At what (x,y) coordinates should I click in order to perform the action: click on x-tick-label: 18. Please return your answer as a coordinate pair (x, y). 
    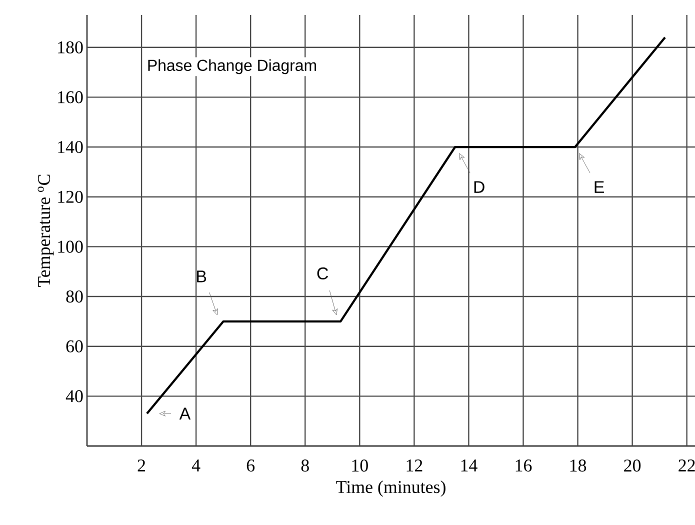
    Looking at the image, I should click on (578, 466).